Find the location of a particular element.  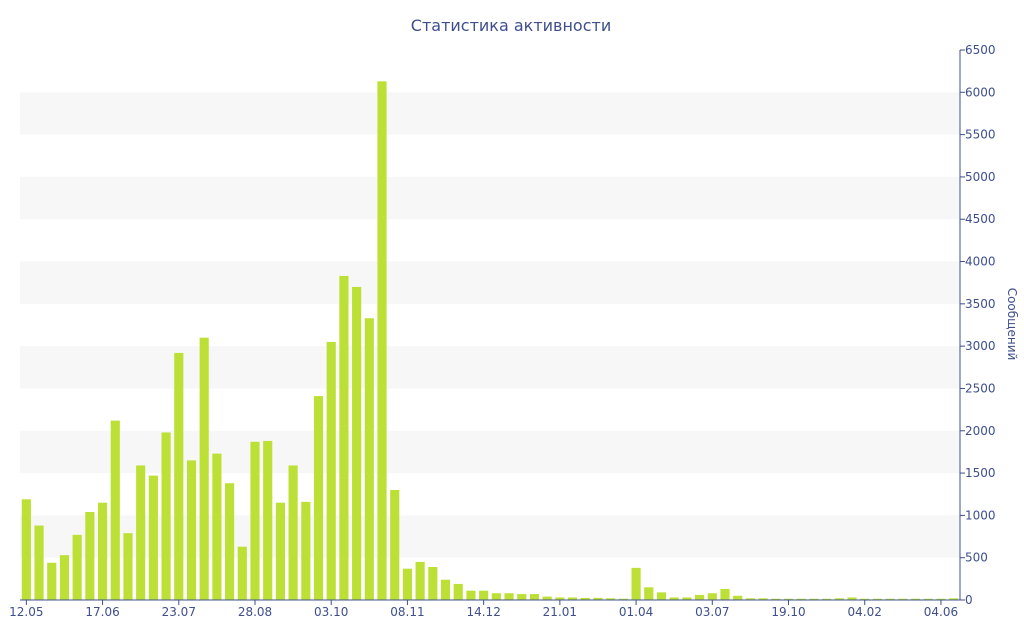

y-tick-label: 3500 is located at coordinates (980, 304).